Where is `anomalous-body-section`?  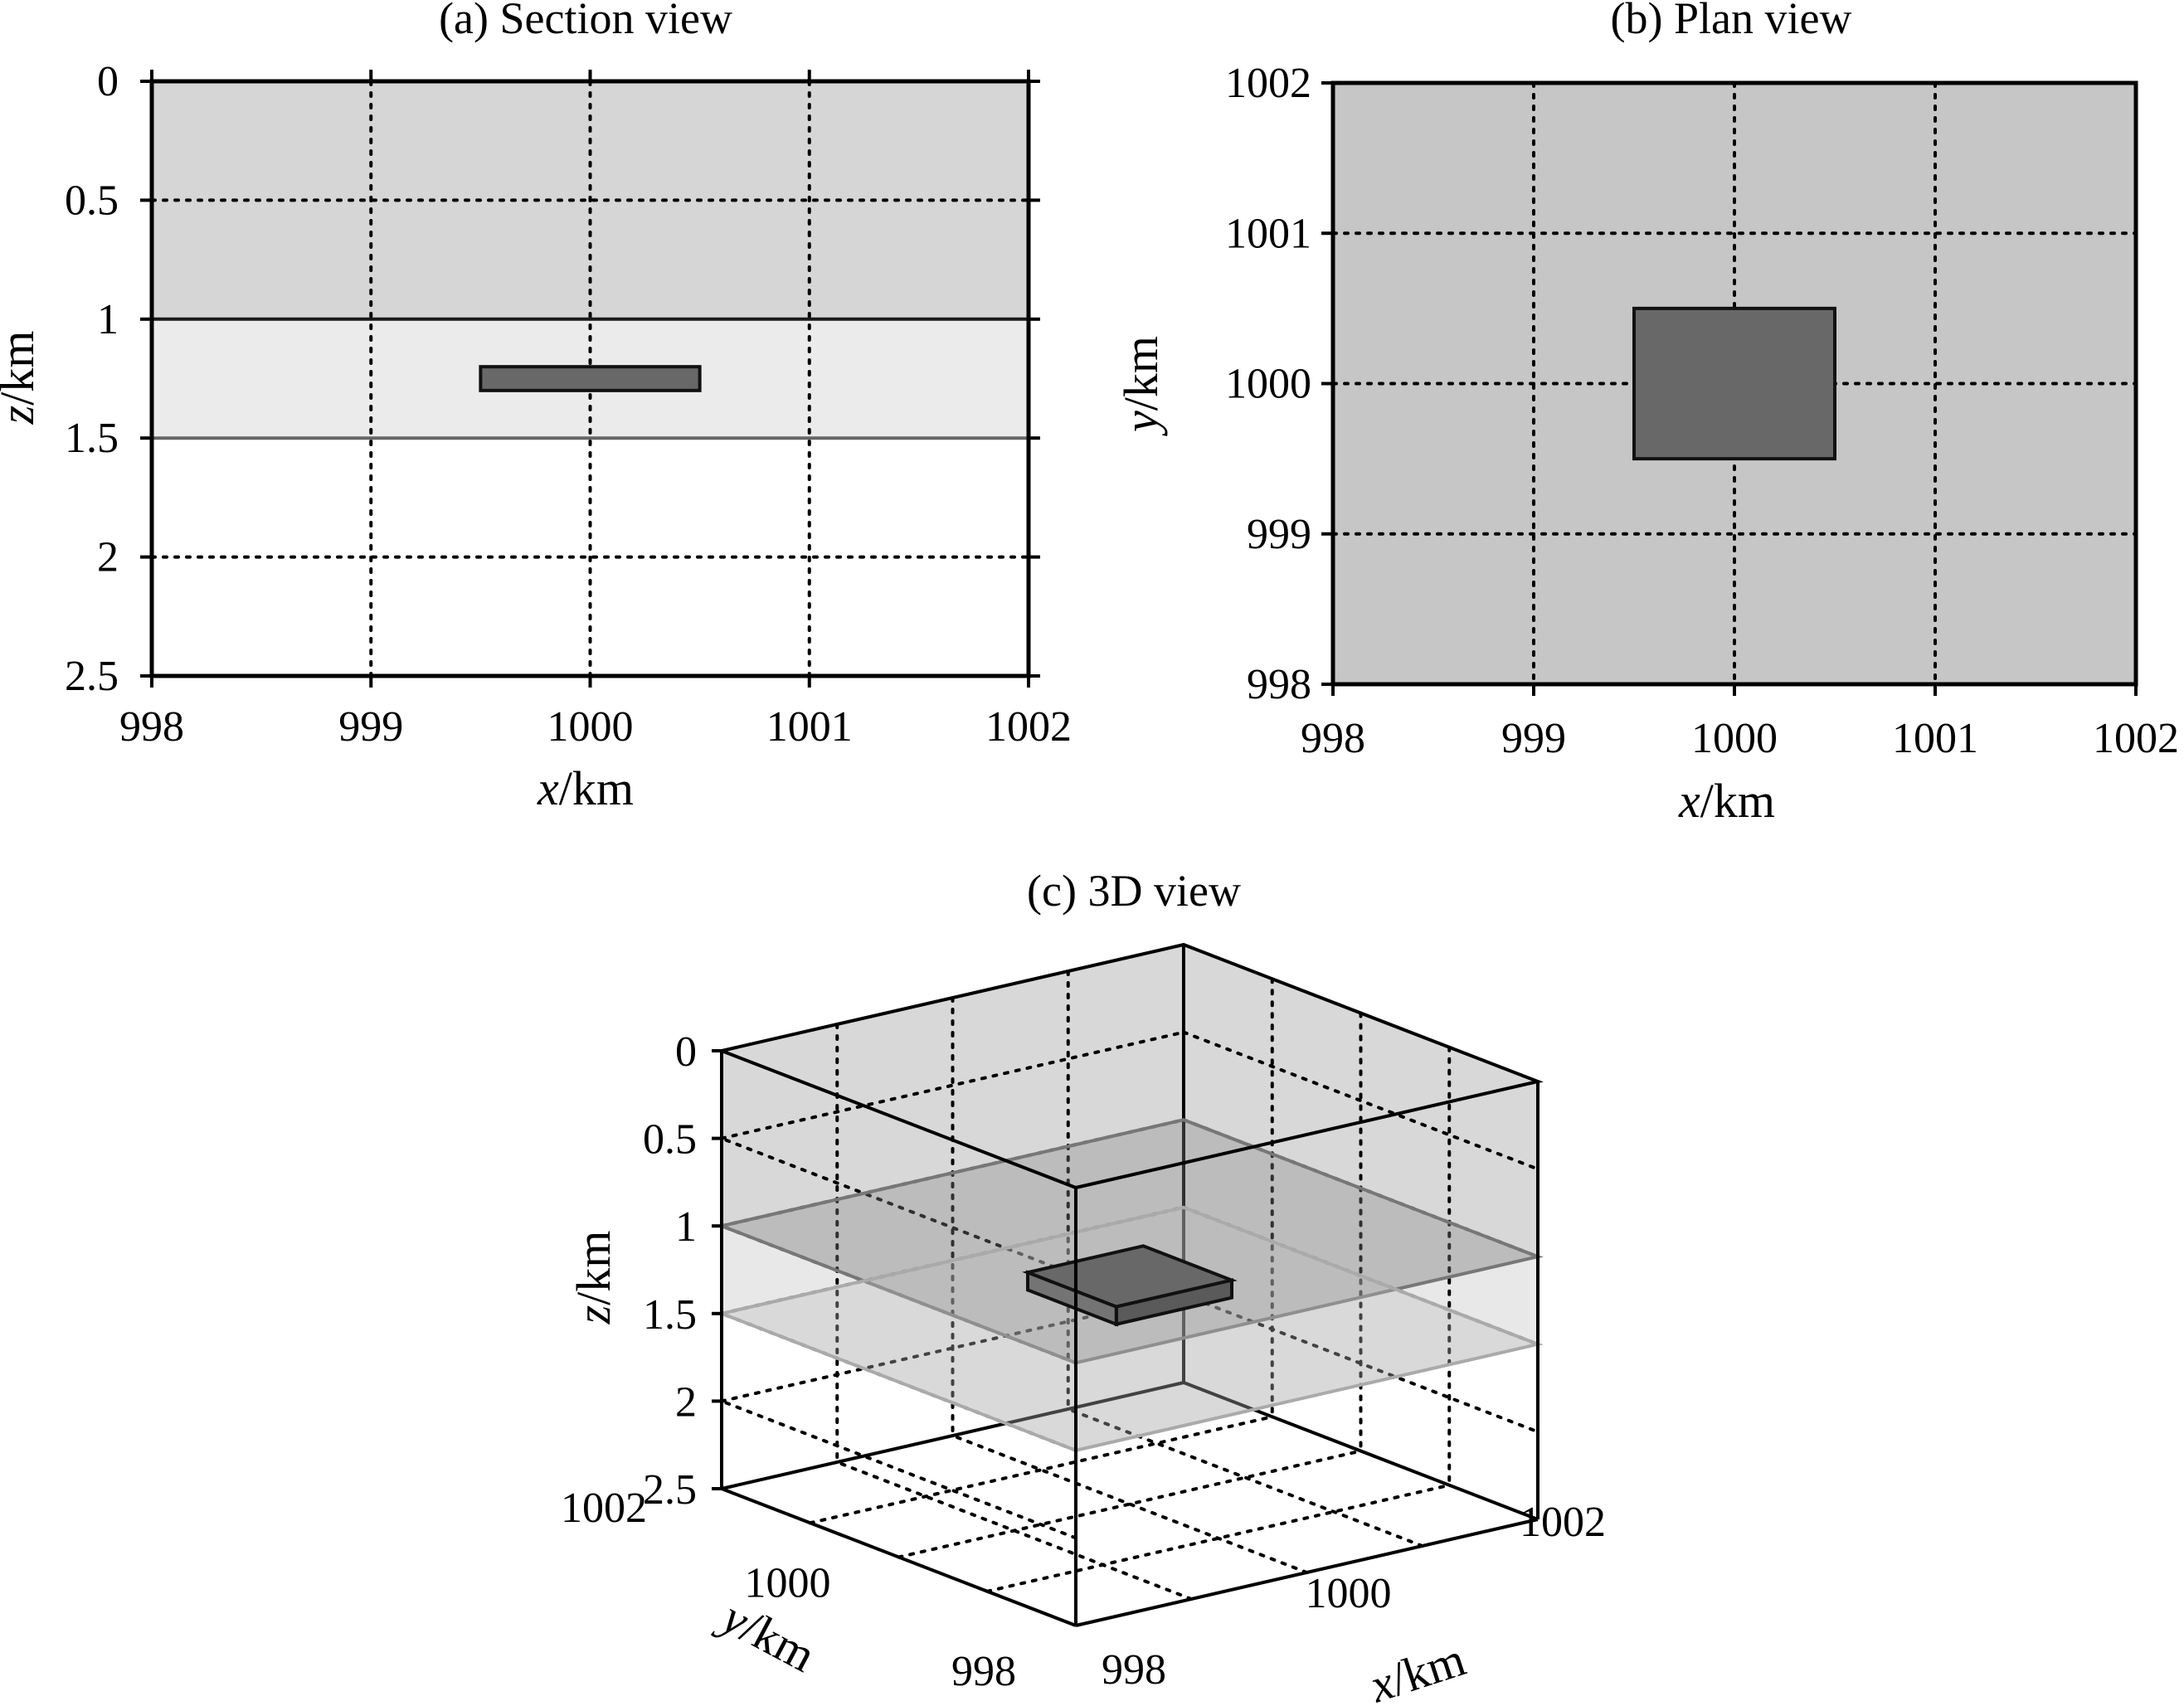
anomalous-body-section is located at coordinates (590, 378).